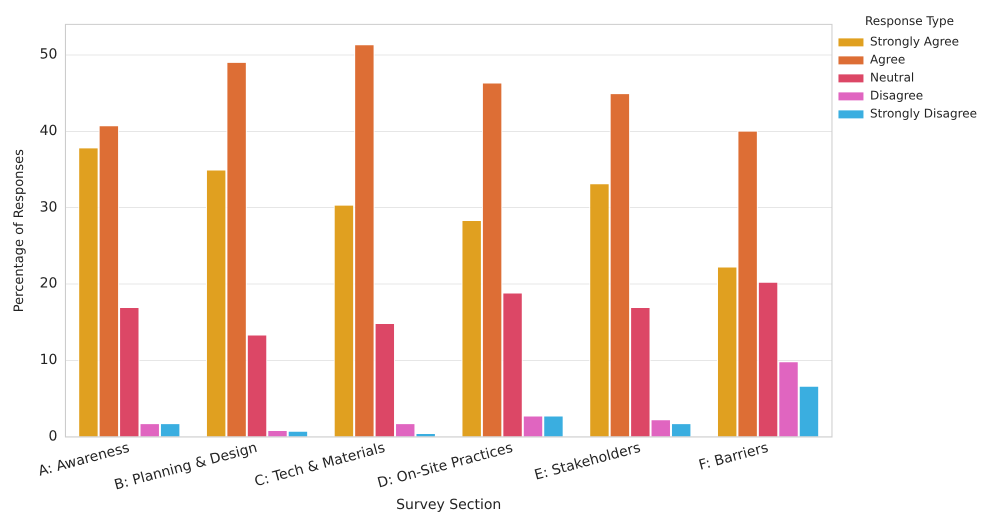 The width and height of the screenshot is (999, 522). Describe the element at coordinates (49, 284) in the screenshot. I see `y-tick-label: 20` at that location.